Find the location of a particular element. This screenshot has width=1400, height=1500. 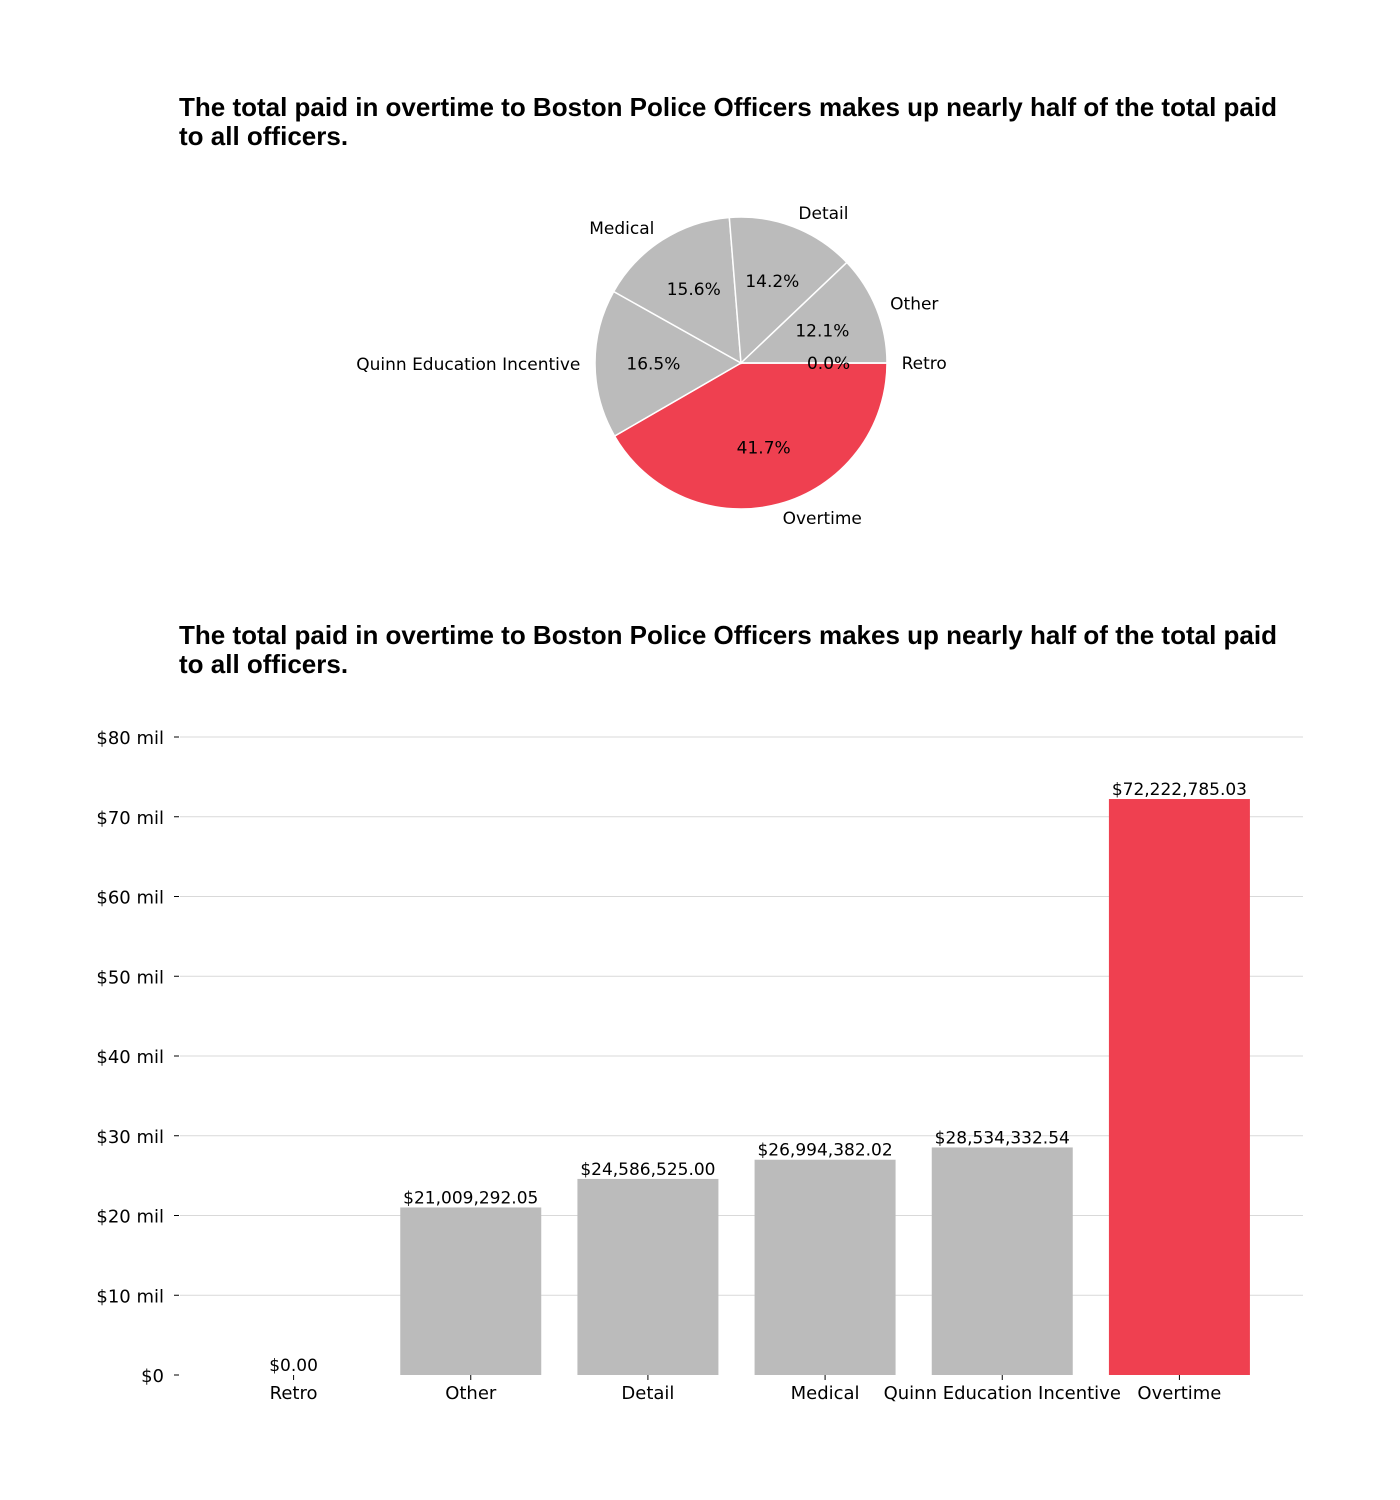

y-tick-label: $80 mil is located at coordinates (130, 738).